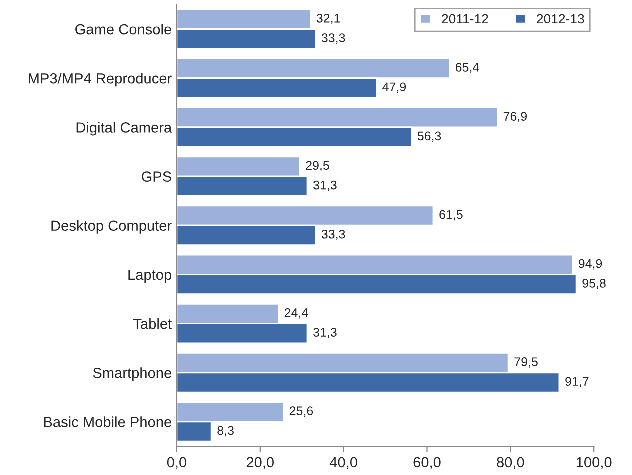 The image size is (632, 475). Describe the element at coordinates (427, 463) in the screenshot. I see `x-tick-label: 60,0` at that location.